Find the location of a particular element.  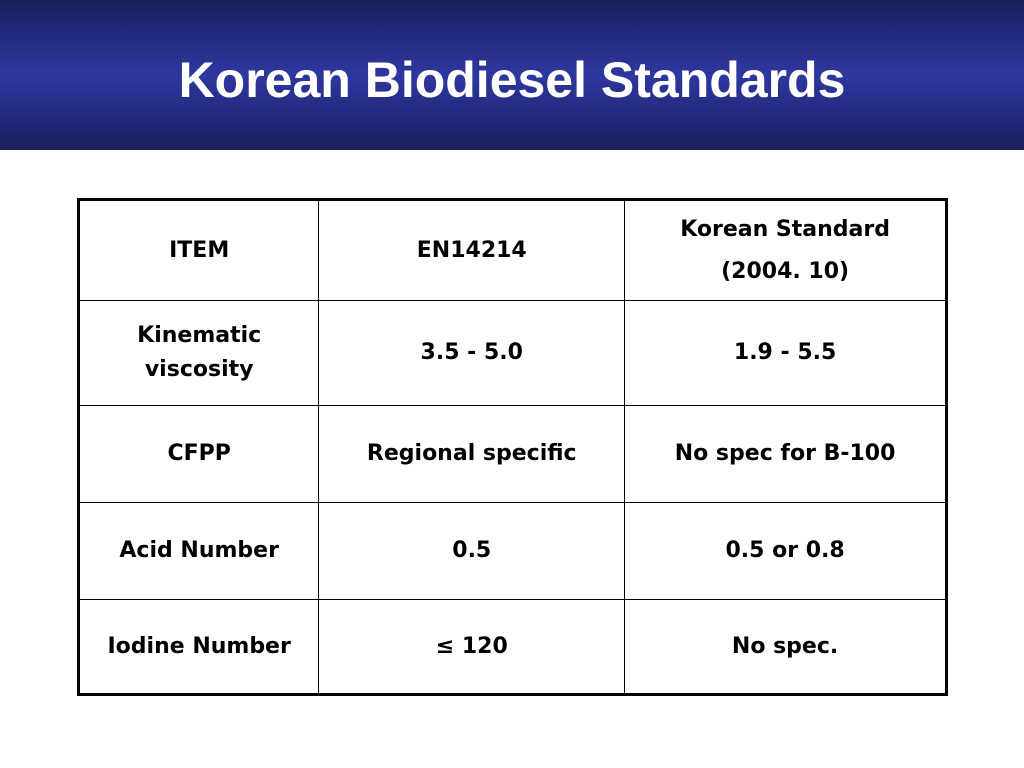

table-cell: ≤ 120 is located at coordinates (472, 647).